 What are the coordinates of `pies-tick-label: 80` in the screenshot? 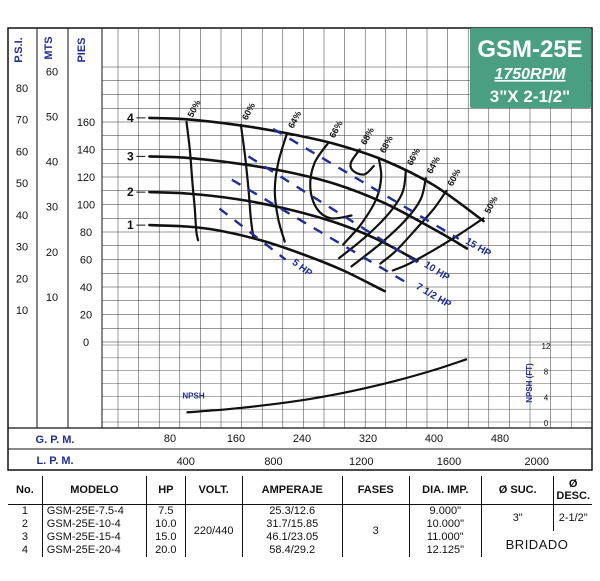 It's located at (86, 233).